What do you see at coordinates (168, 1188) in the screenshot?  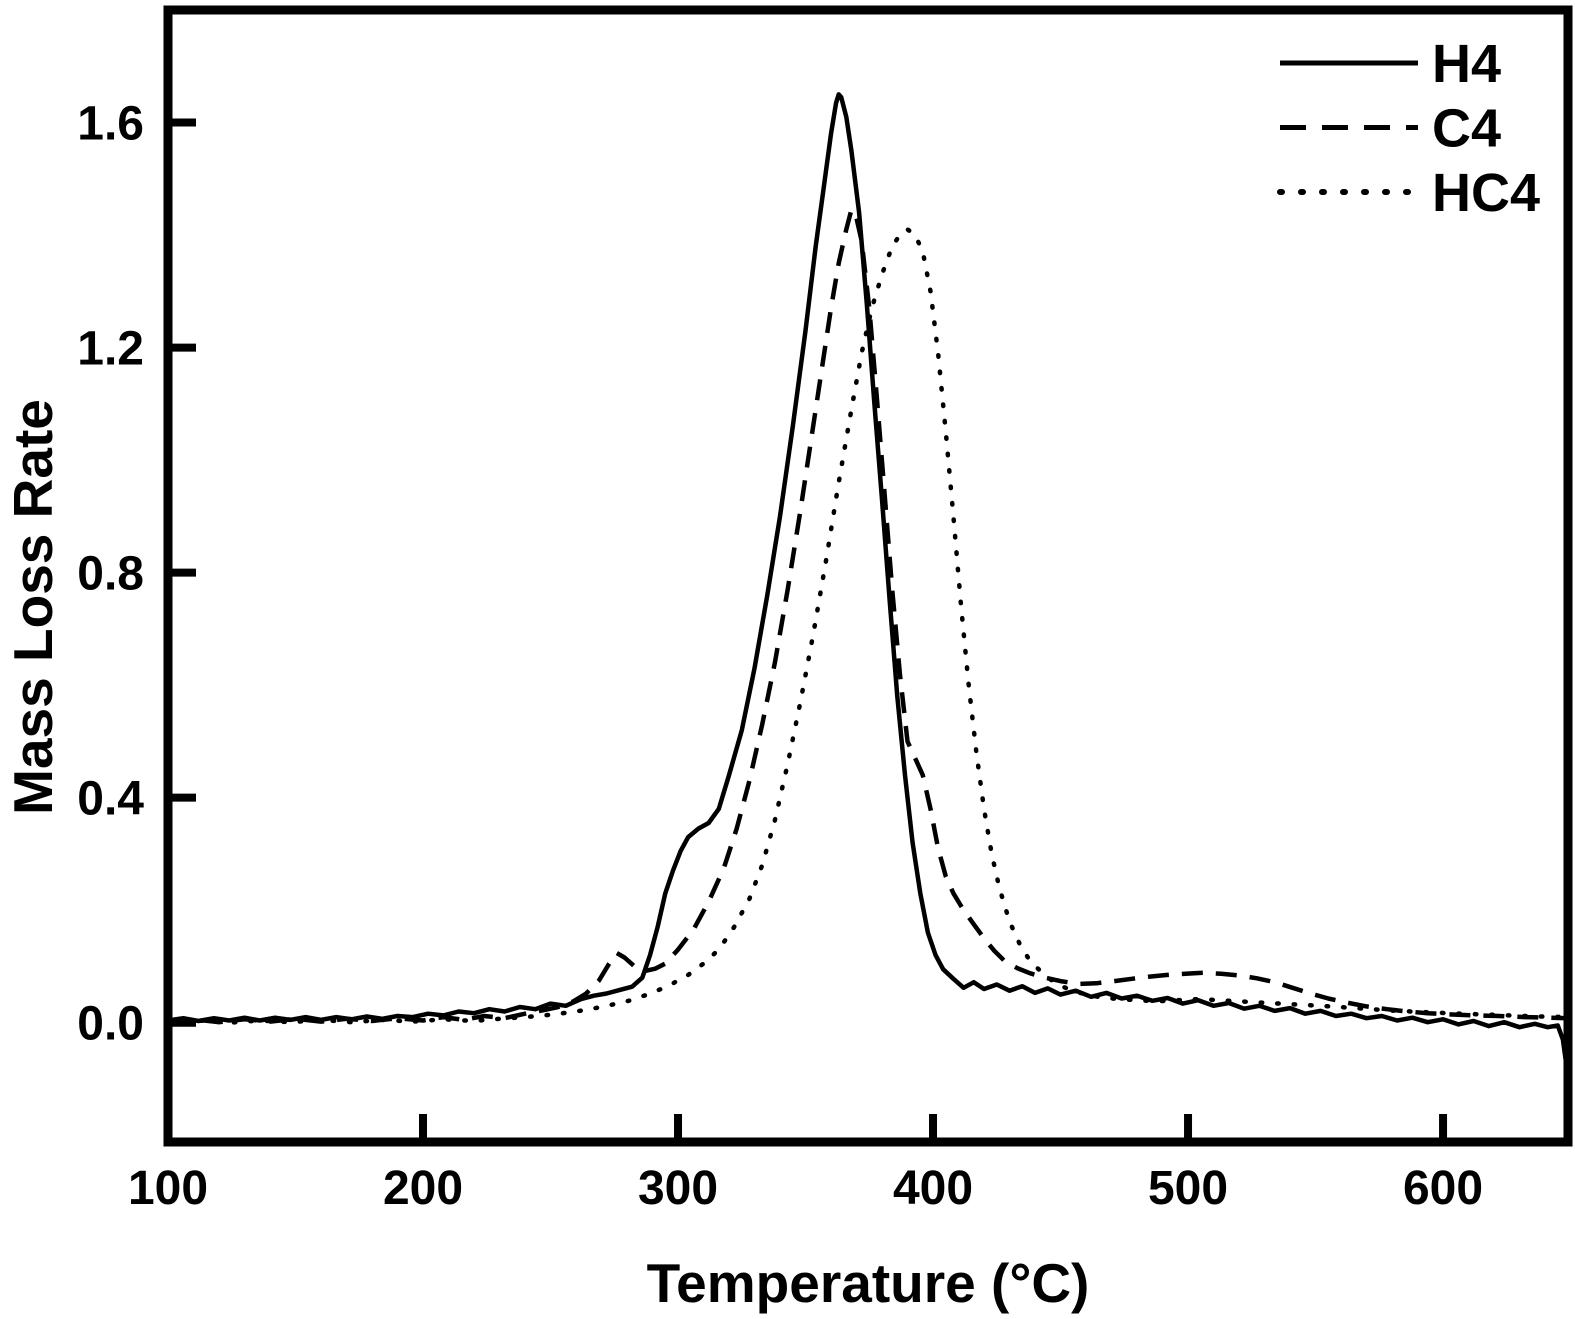 I see `x-tick-label: 100` at bounding box center [168, 1188].